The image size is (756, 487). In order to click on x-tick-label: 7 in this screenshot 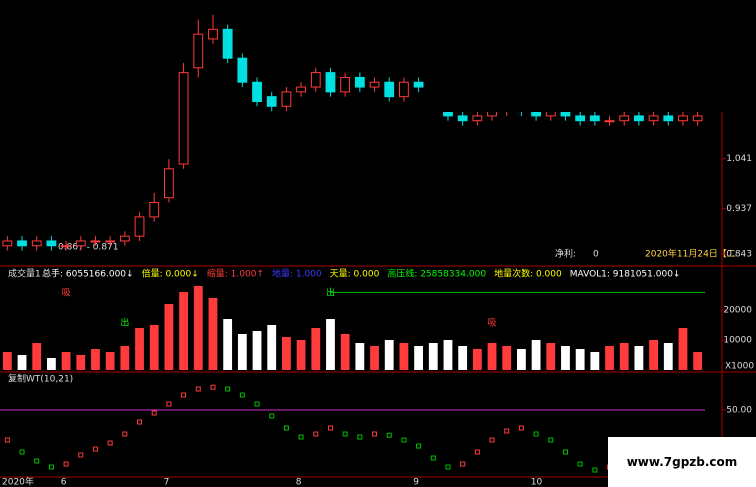, I will do `click(167, 482)`.